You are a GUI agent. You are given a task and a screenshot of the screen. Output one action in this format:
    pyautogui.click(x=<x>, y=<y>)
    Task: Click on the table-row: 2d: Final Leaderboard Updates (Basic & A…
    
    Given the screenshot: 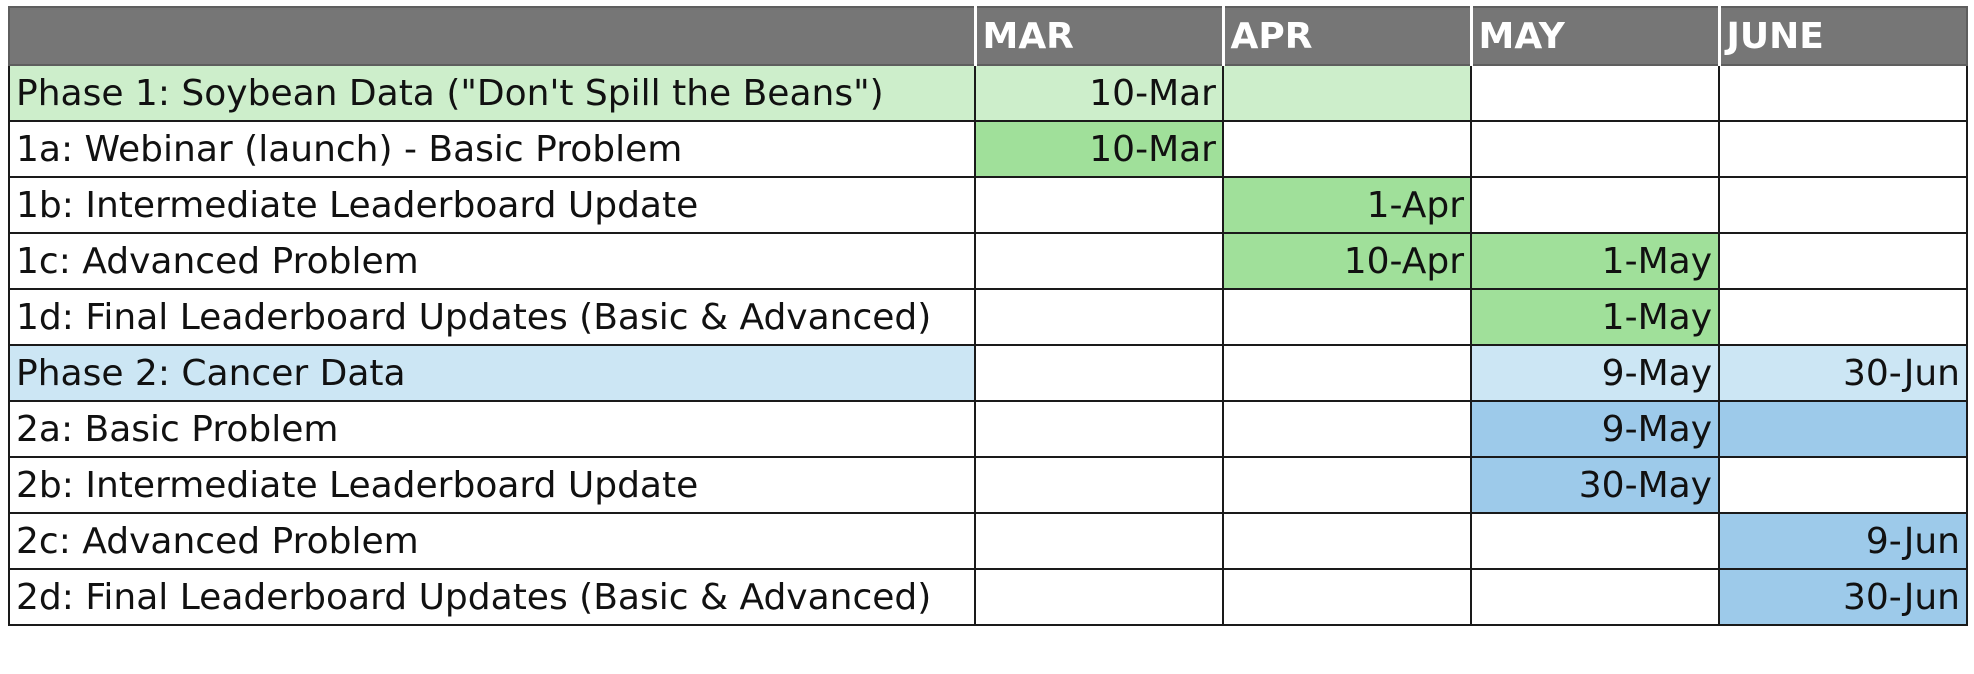 What is the action you would take?
    pyautogui.click(x=988, y=597)
    